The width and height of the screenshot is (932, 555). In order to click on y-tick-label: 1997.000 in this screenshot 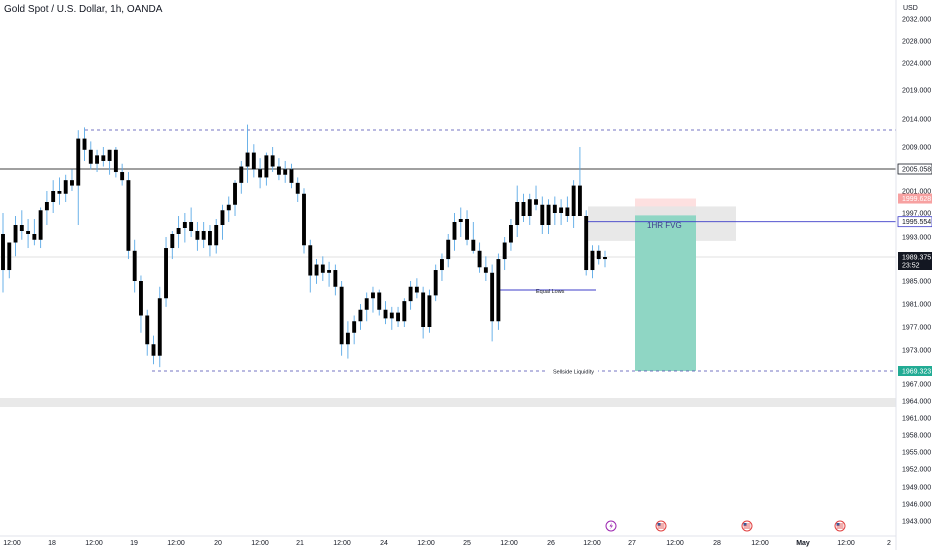, I will do `click(916, 214)`.